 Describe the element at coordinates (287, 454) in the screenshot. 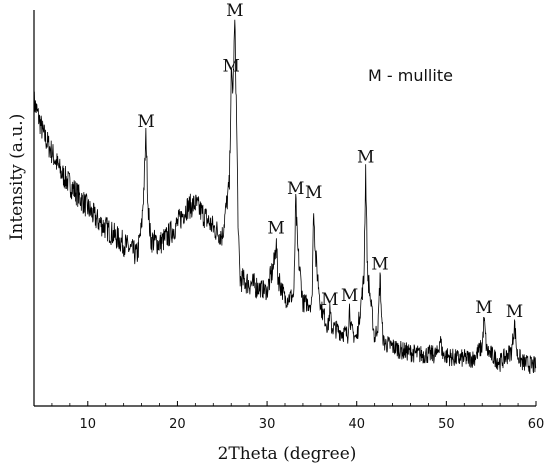

I see `x-axis-title: 2Theta (degree)` at that location.